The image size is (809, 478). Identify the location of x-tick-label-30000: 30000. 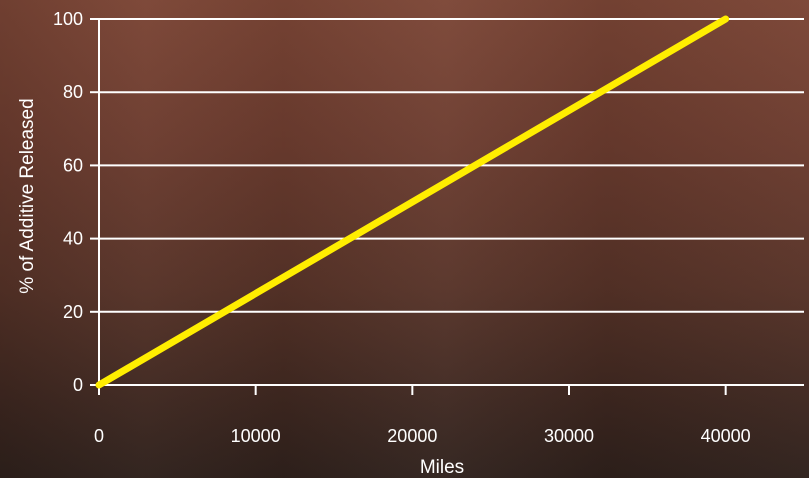
(569, 436).